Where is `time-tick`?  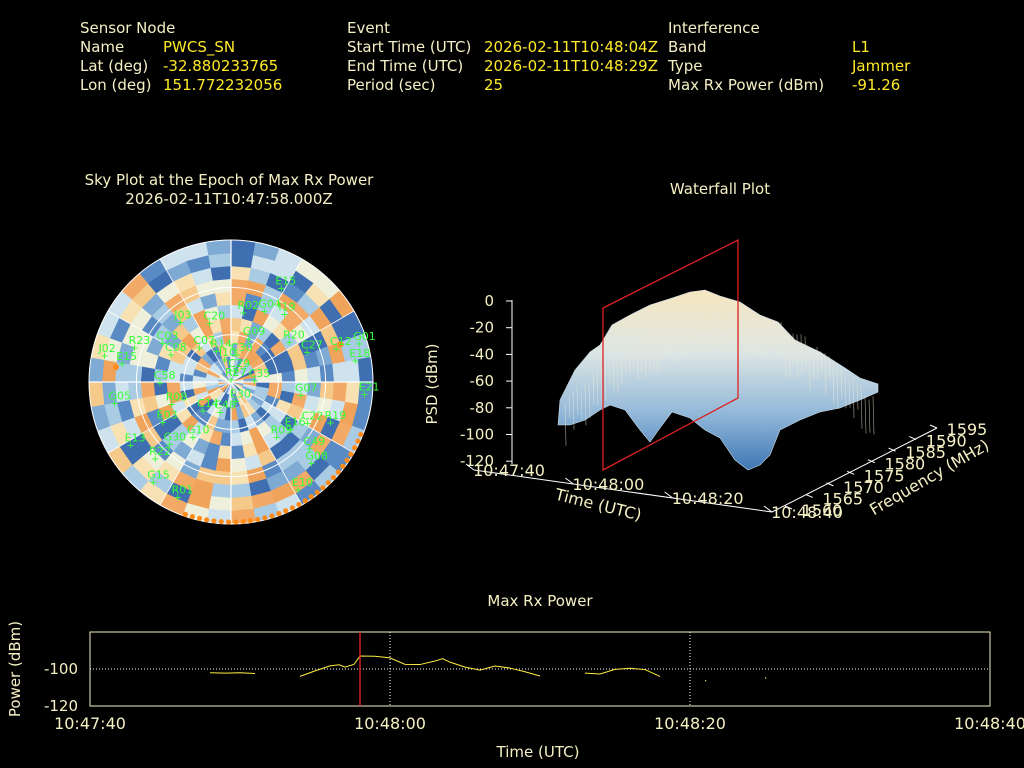 time-tick is located at coordinates (668, 495).